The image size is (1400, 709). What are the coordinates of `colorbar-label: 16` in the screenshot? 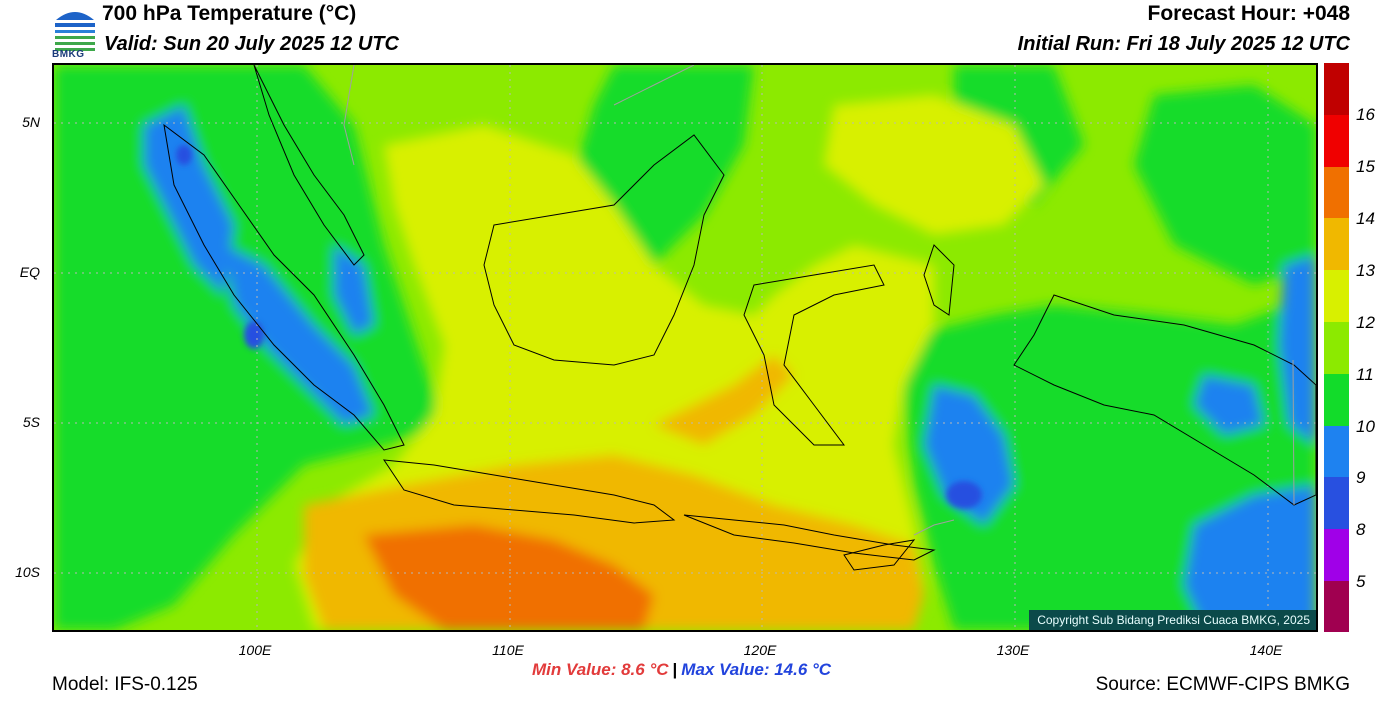 It's located at (1365, 114).